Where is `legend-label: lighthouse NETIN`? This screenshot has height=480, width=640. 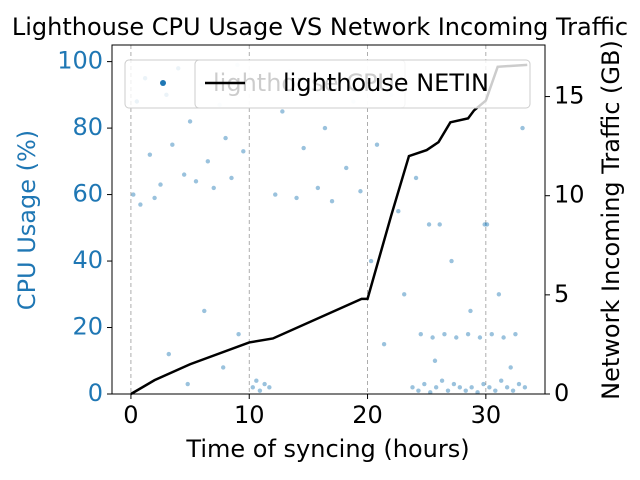 legend-label: lighthouse NETIN is located at coordinates (386, 83).